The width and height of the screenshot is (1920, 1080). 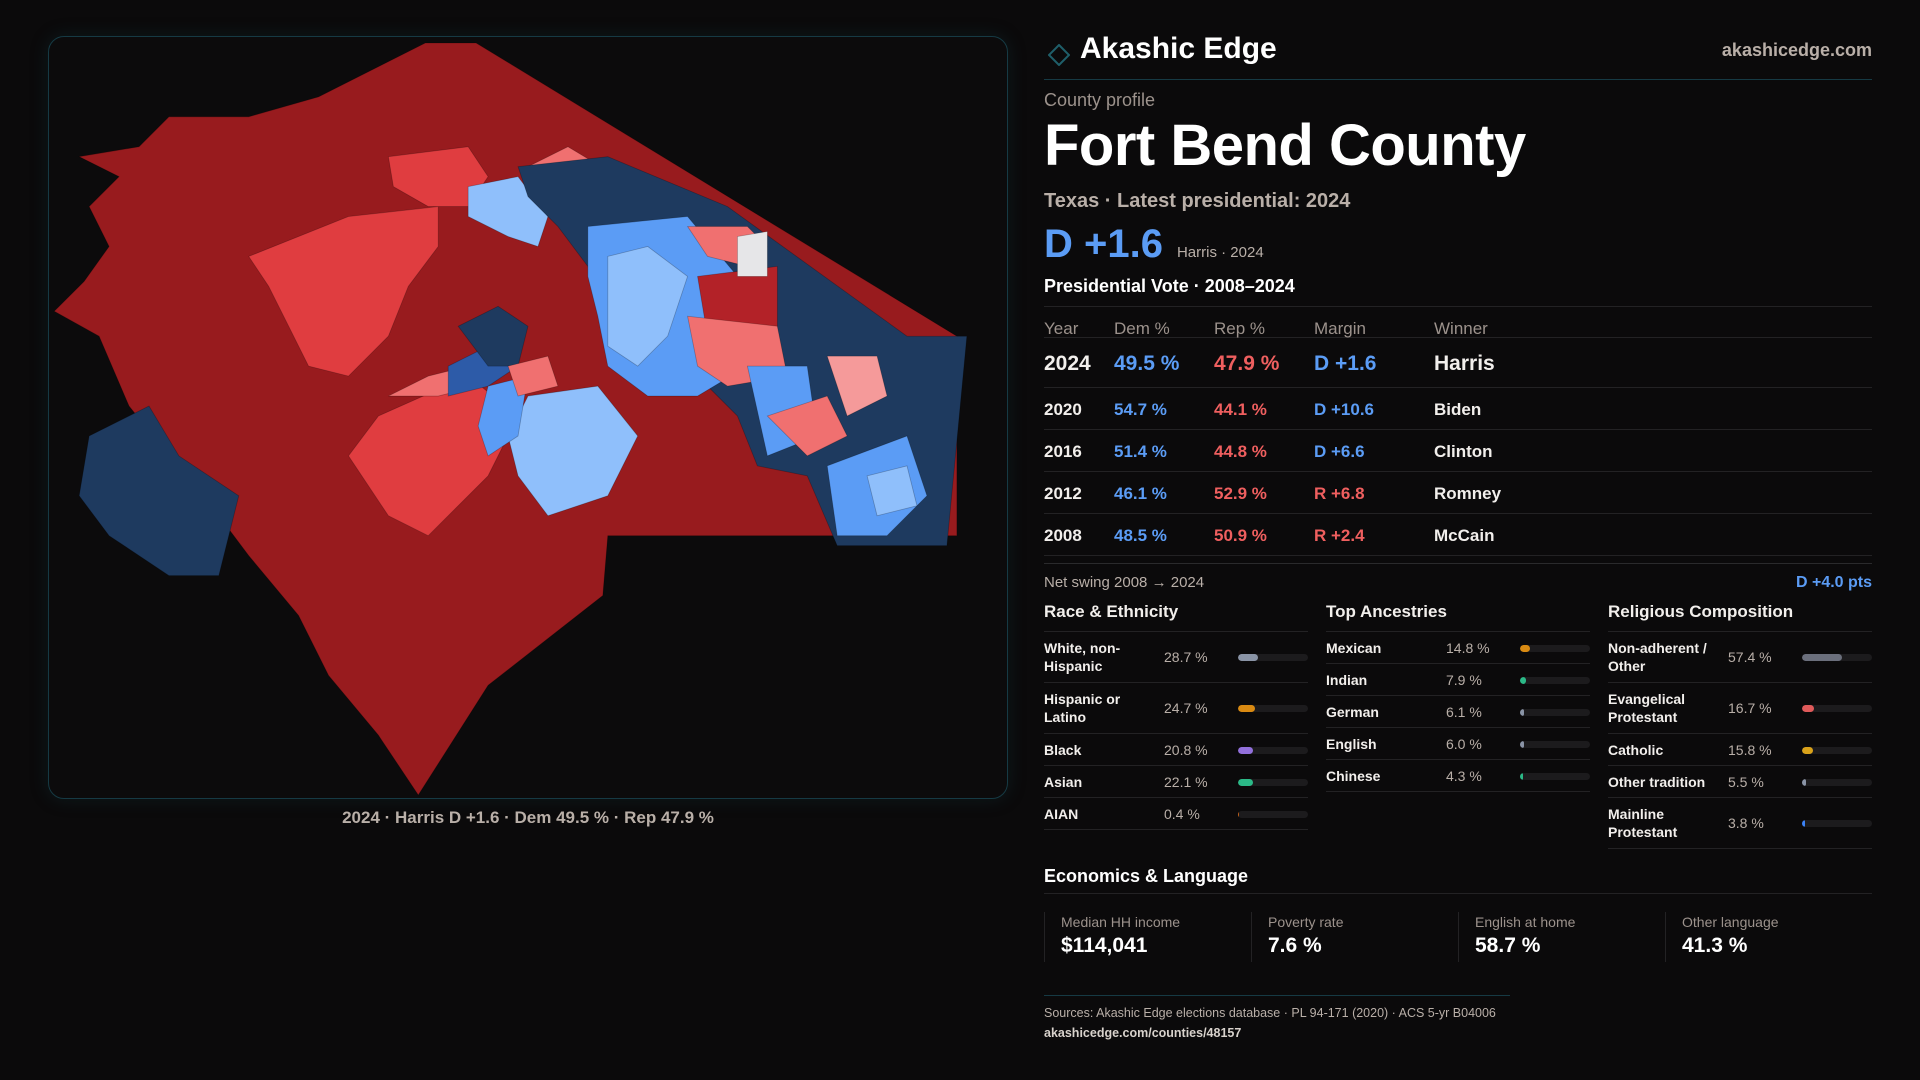 What do you see at coordinates (1240, 328) in the screenshot?
I see `column-header-rep: Rep %` at bounding box center [1240, 328].